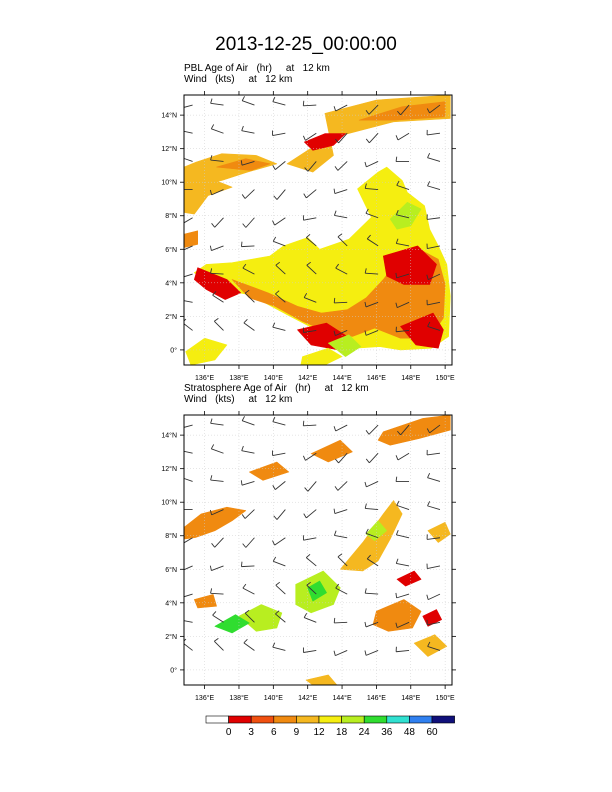 The image size is (612, 792). Describe the element at coordinates (257, 68) in the screenshot. I see `pbl-field-label: PBL Age of Air (hr) at 12 km` at that location.